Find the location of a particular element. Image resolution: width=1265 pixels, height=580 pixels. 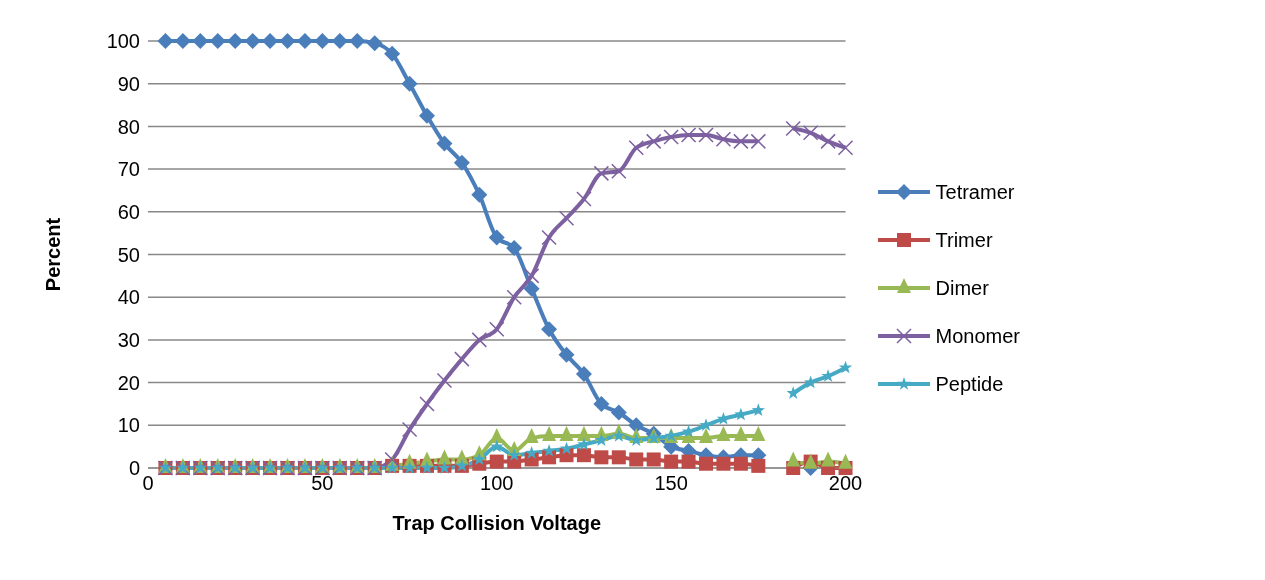

y-tick-label: 0 is located at coordinates (134, 468).